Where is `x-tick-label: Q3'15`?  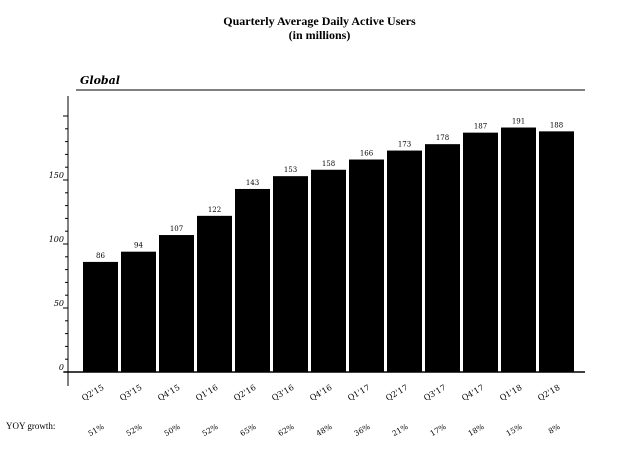 x-tick-label: Q3'15 is located at coordinates (130, 393).